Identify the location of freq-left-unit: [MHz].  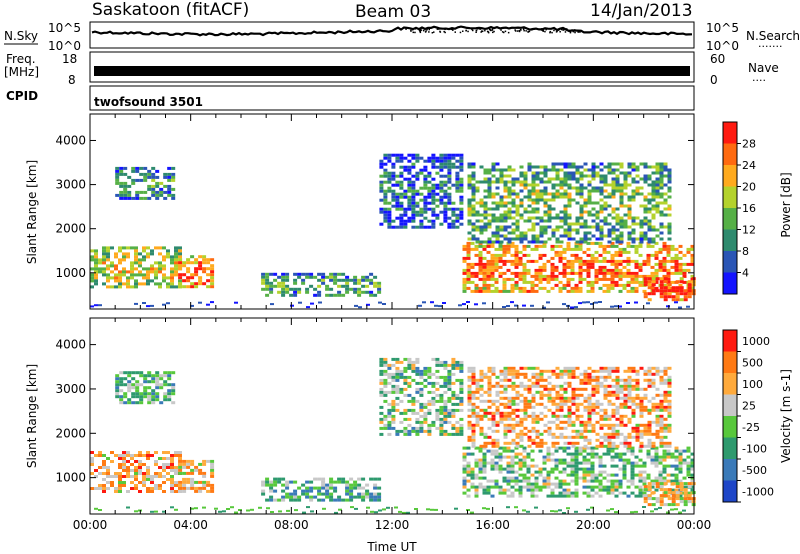
(21, 72).